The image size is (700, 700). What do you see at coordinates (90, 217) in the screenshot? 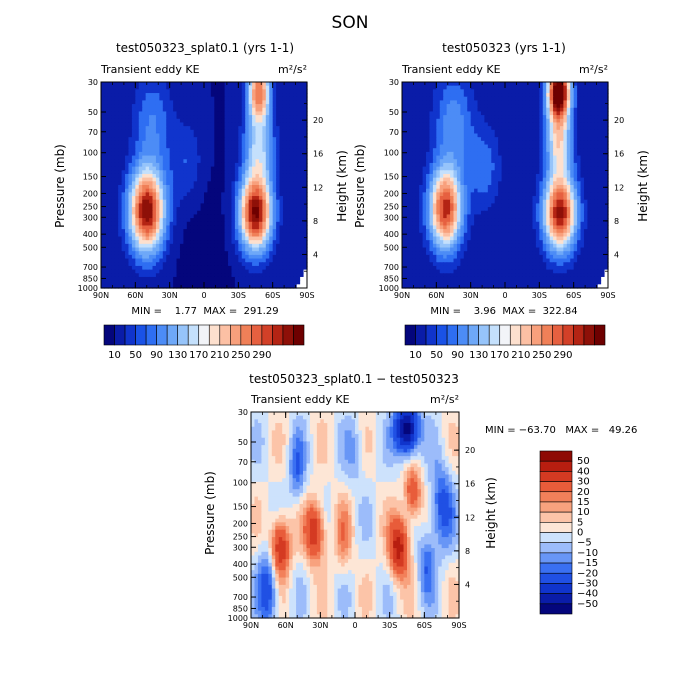
I see `y-tick-label: 300` at bounding box center [90, 217].